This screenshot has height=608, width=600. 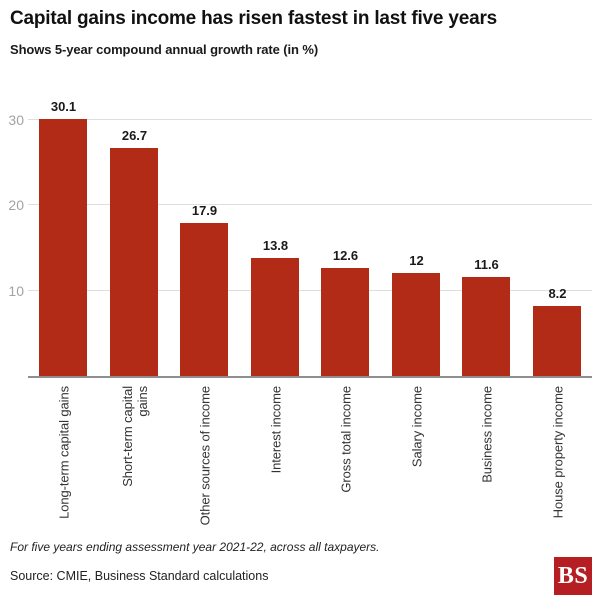 What do you see at coordinates (557, 293) in the screenshot?
I see `bar-value-label: 8.2` at bounding box center [557, 293].